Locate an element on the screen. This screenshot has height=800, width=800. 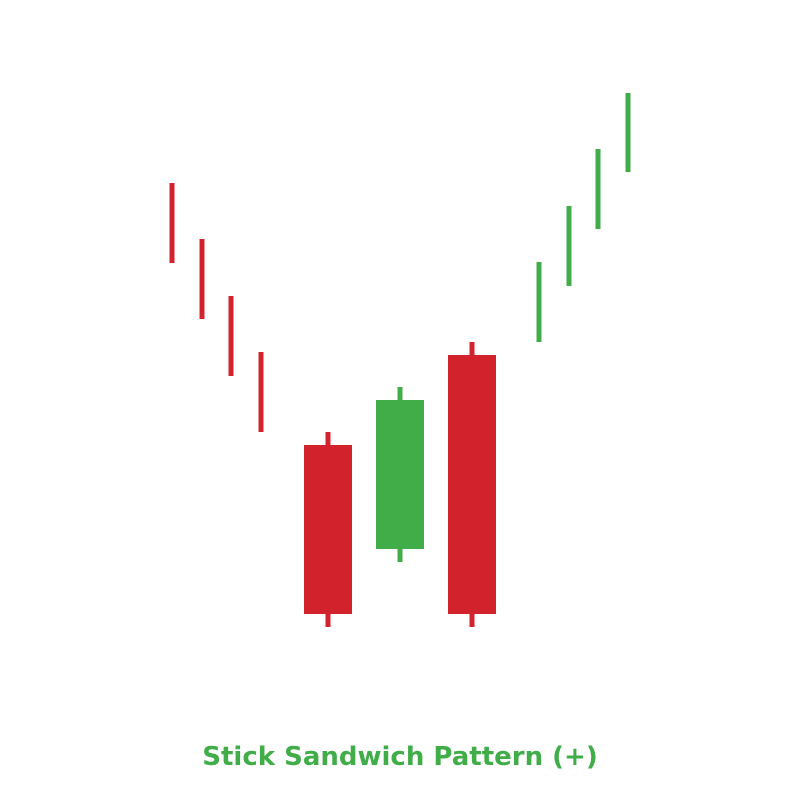
diagram-title: Stick Sandwich Pattern (+) is located at coordinates (400, 757).